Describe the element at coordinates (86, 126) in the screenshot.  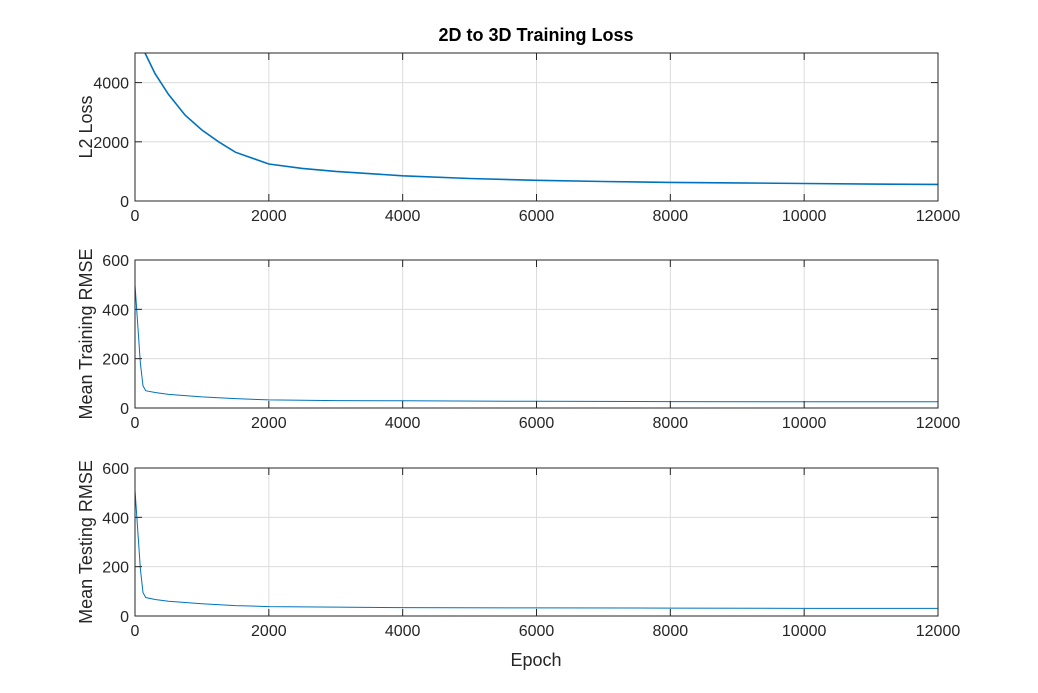
I see `y-axis-label: L2 Loss` at that location.